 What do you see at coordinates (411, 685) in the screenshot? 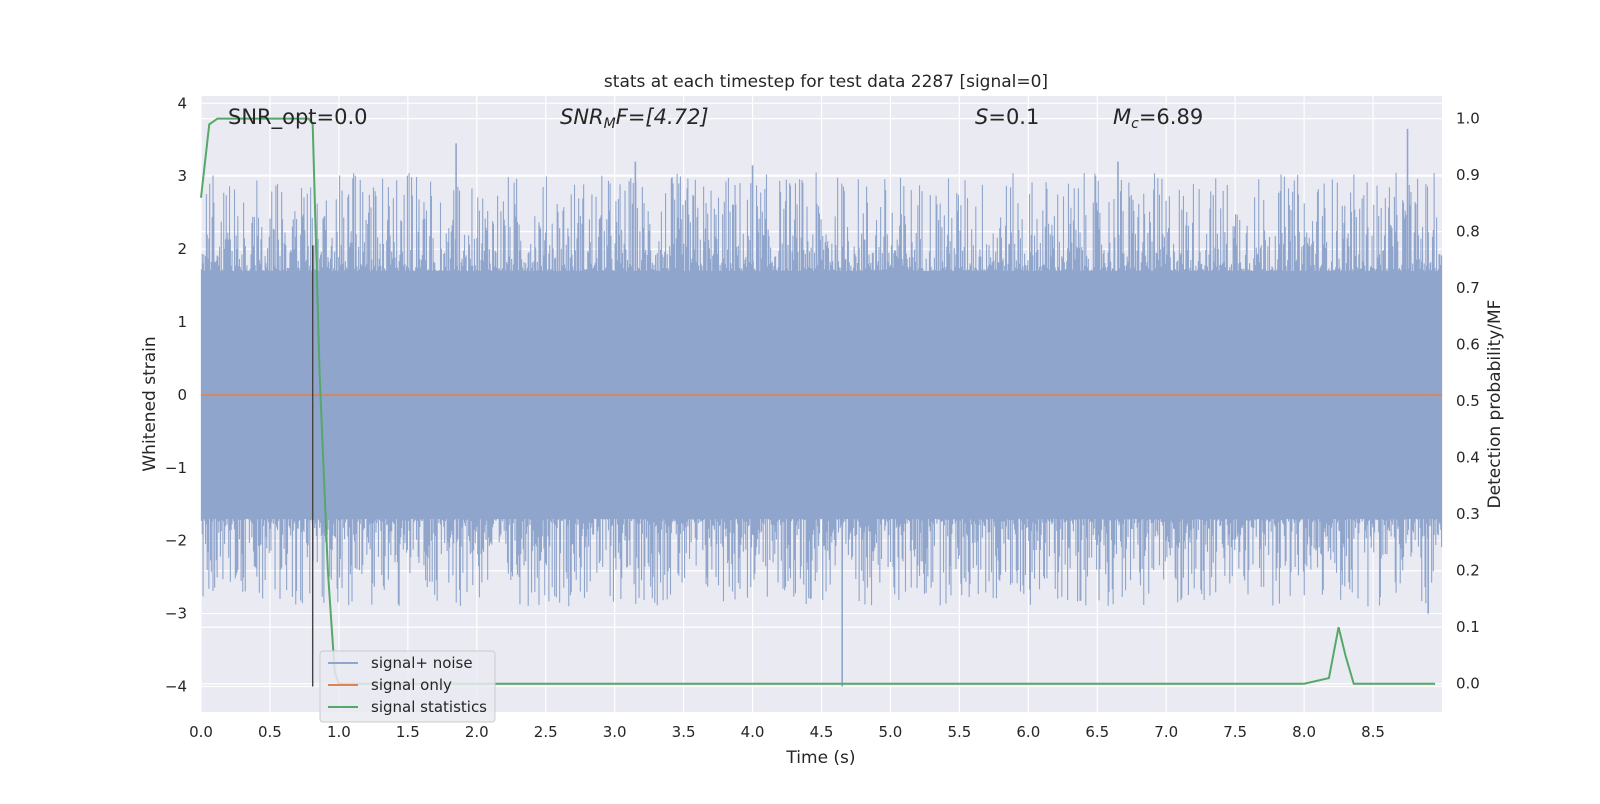
I see `legend-label-signal-only: signal only` at bounding box center [411, 685].